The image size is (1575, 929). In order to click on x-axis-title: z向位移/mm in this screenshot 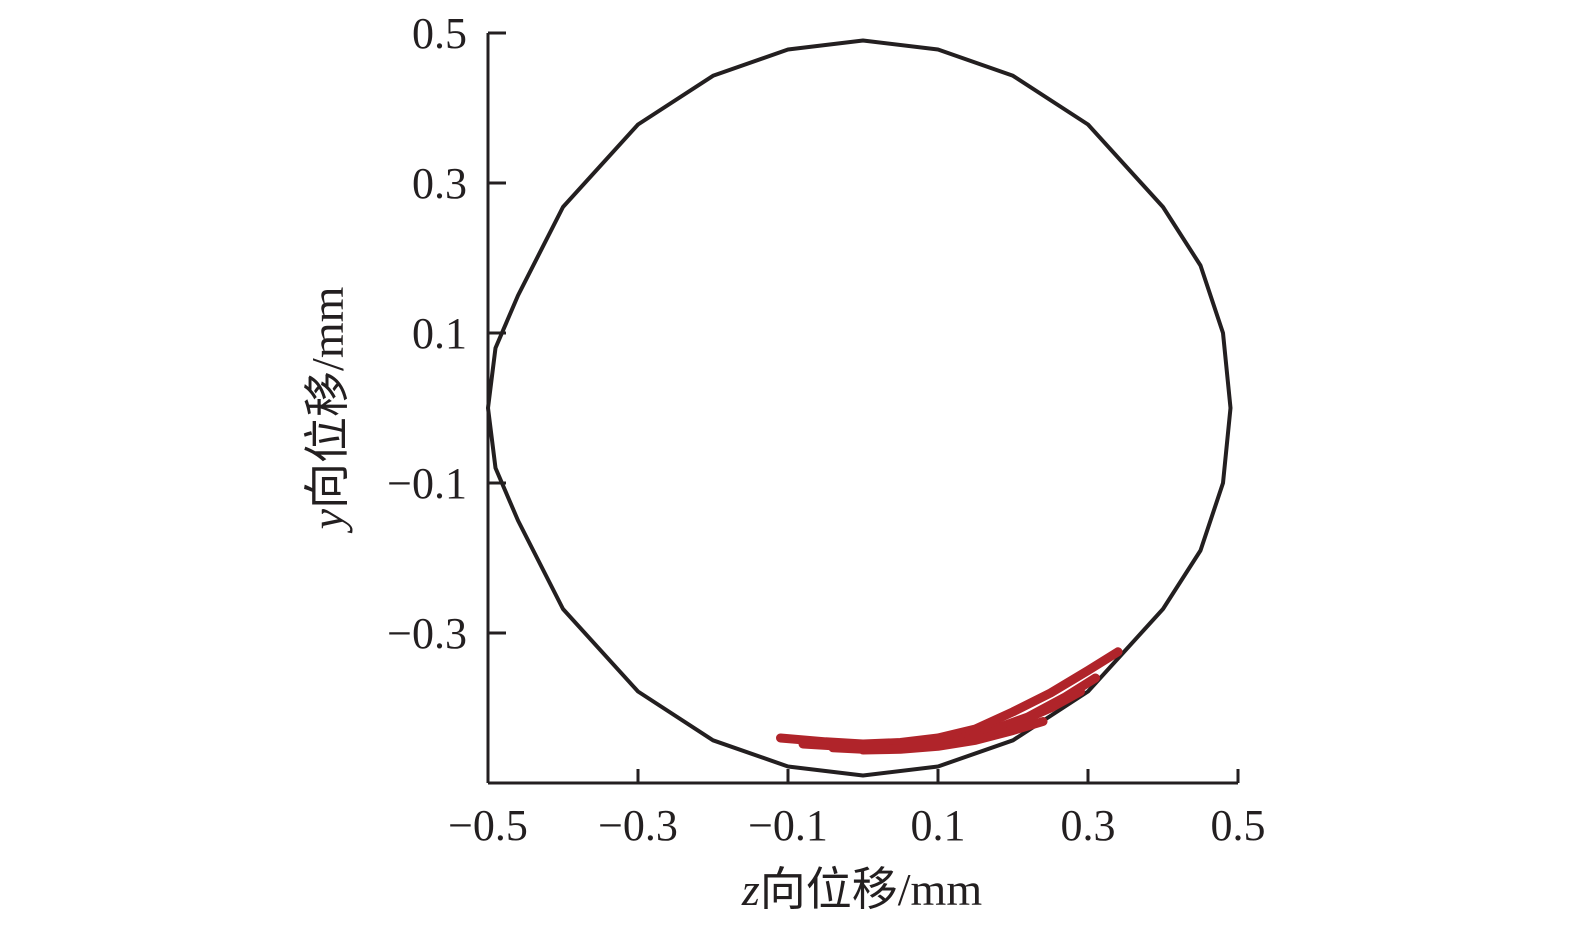, I will do `click(861, 889)`.